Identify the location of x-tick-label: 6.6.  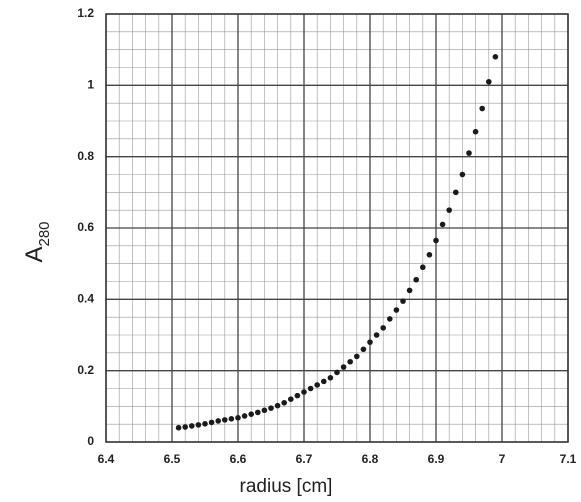
(238, 459).